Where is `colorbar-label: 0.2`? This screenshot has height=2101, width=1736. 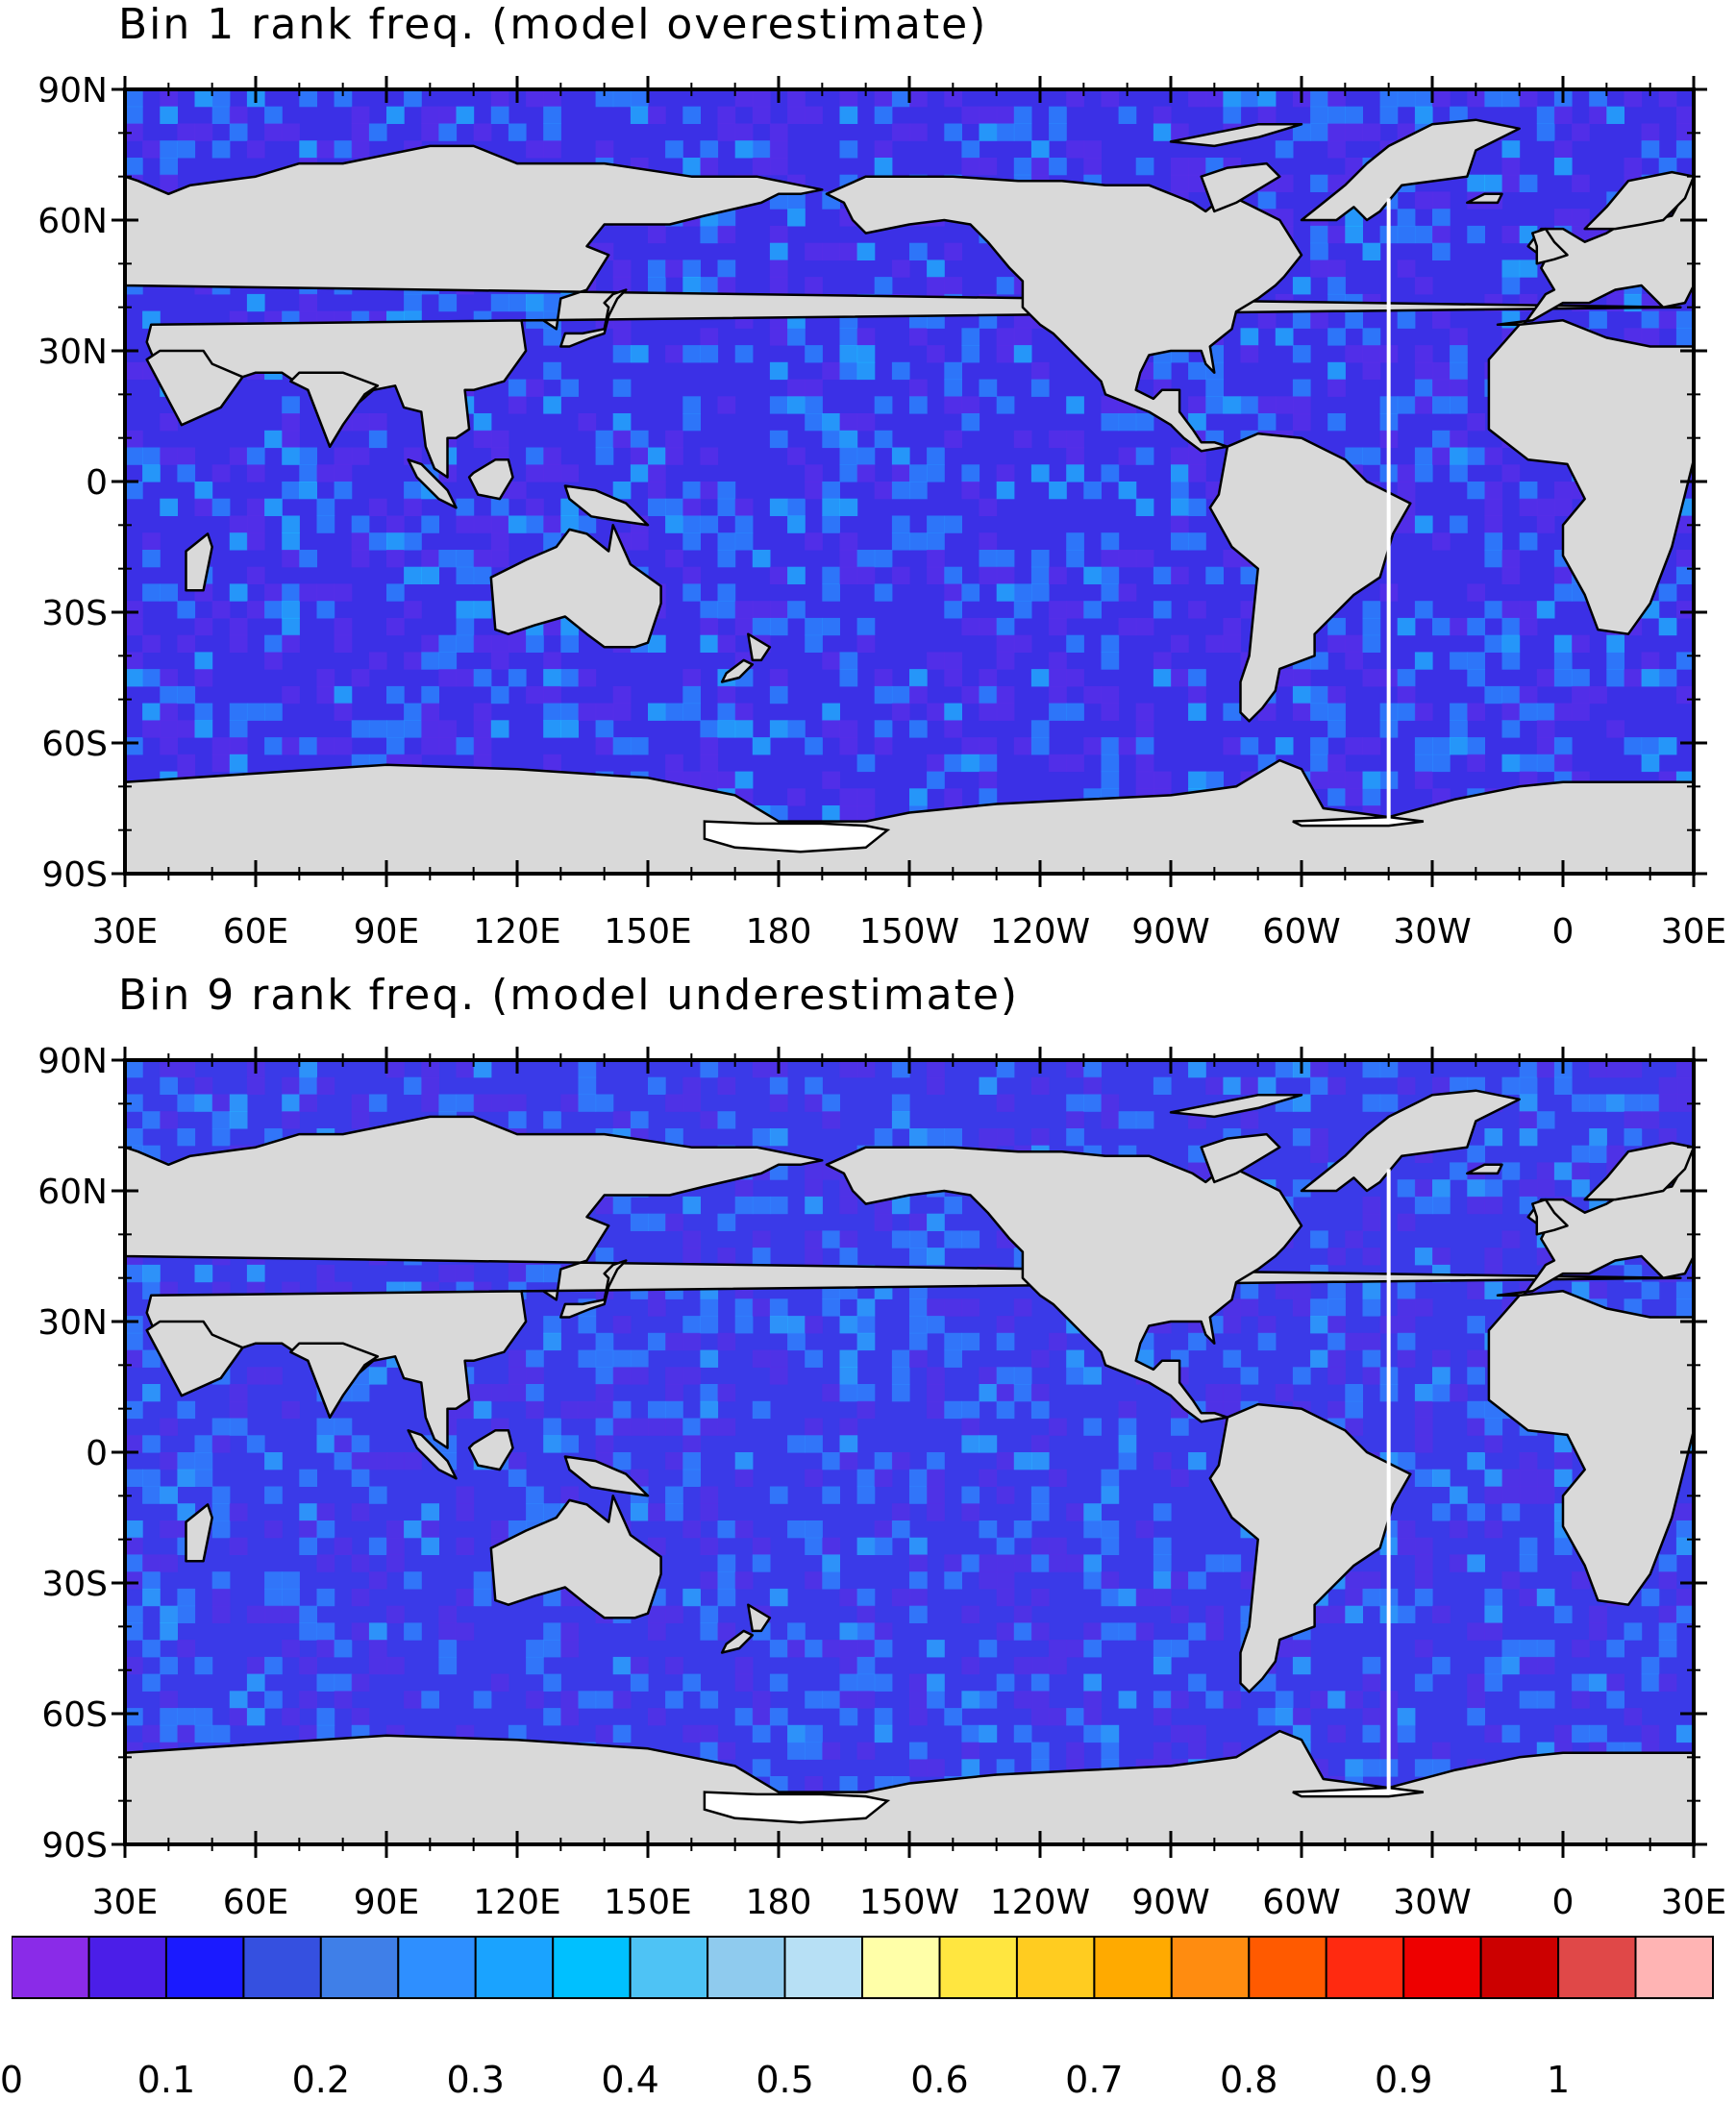 colorbar-label: 0.2 is located at coordinates (321, 2080).